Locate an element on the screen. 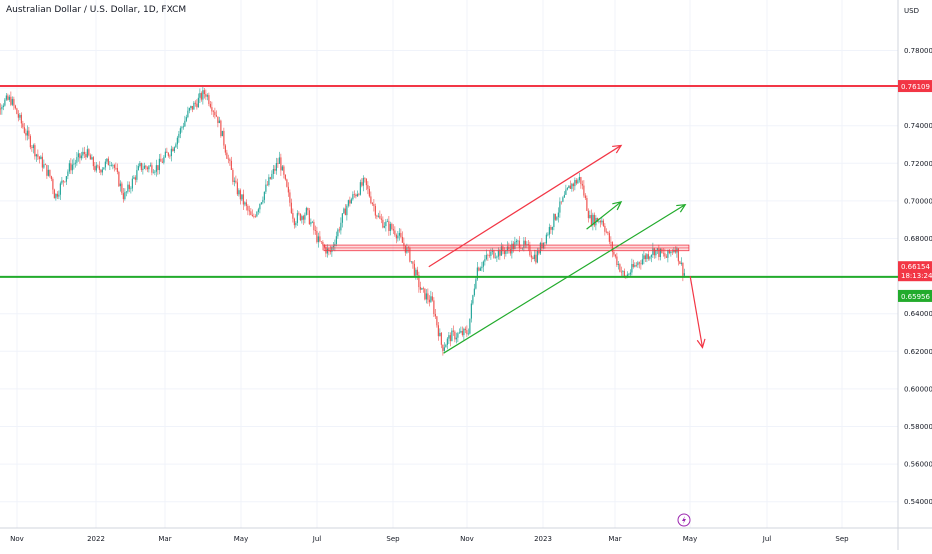  x-tick-label: Nov is located at coordinates (467, 539).